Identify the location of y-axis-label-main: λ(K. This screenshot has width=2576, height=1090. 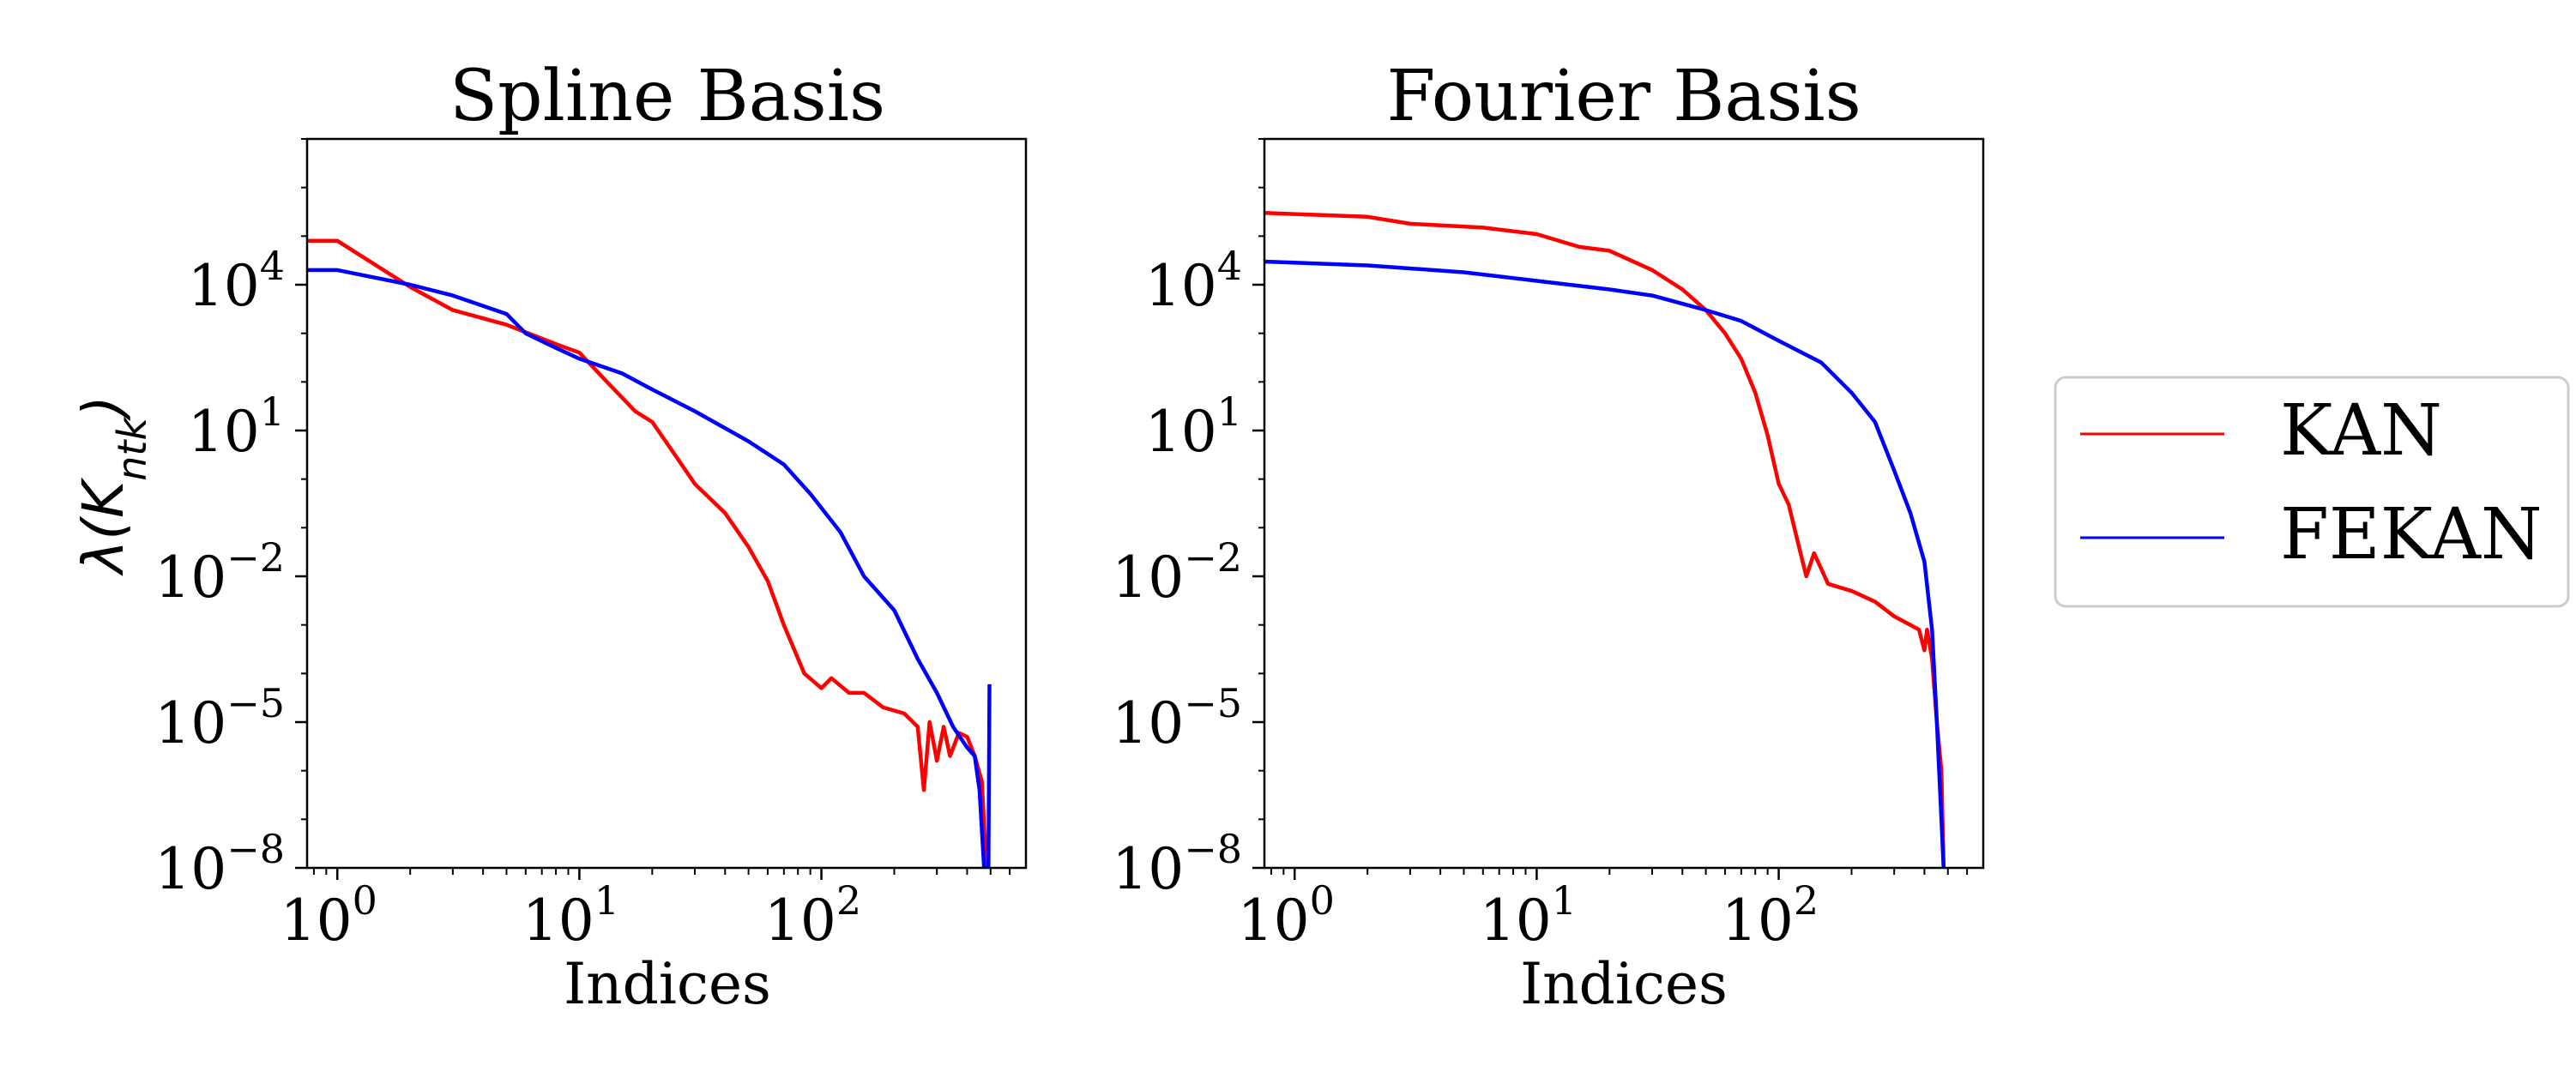
(103, 526).